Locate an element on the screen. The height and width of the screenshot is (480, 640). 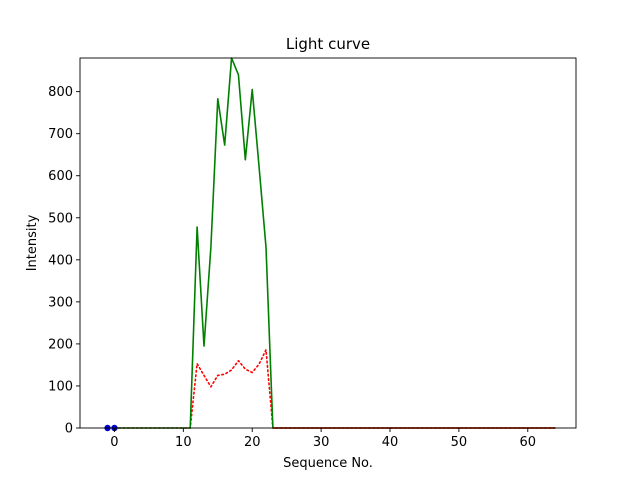
y-axis-label: Intensity is located at coordinates (32, 242).